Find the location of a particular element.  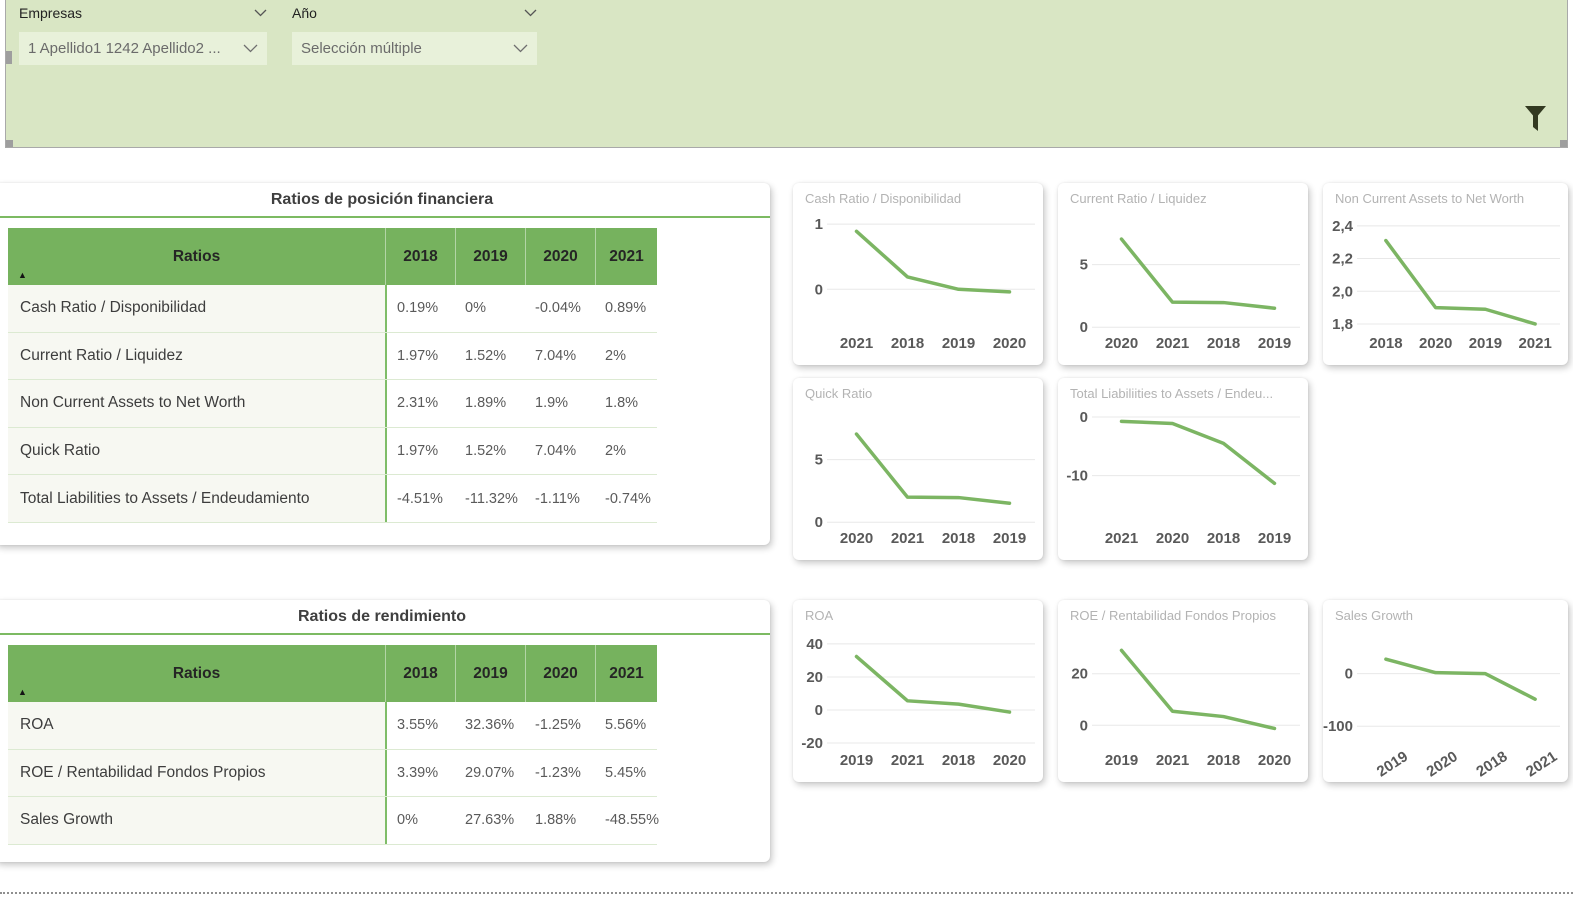

cell-value: 1.9% is located at coordinates (560, 403).